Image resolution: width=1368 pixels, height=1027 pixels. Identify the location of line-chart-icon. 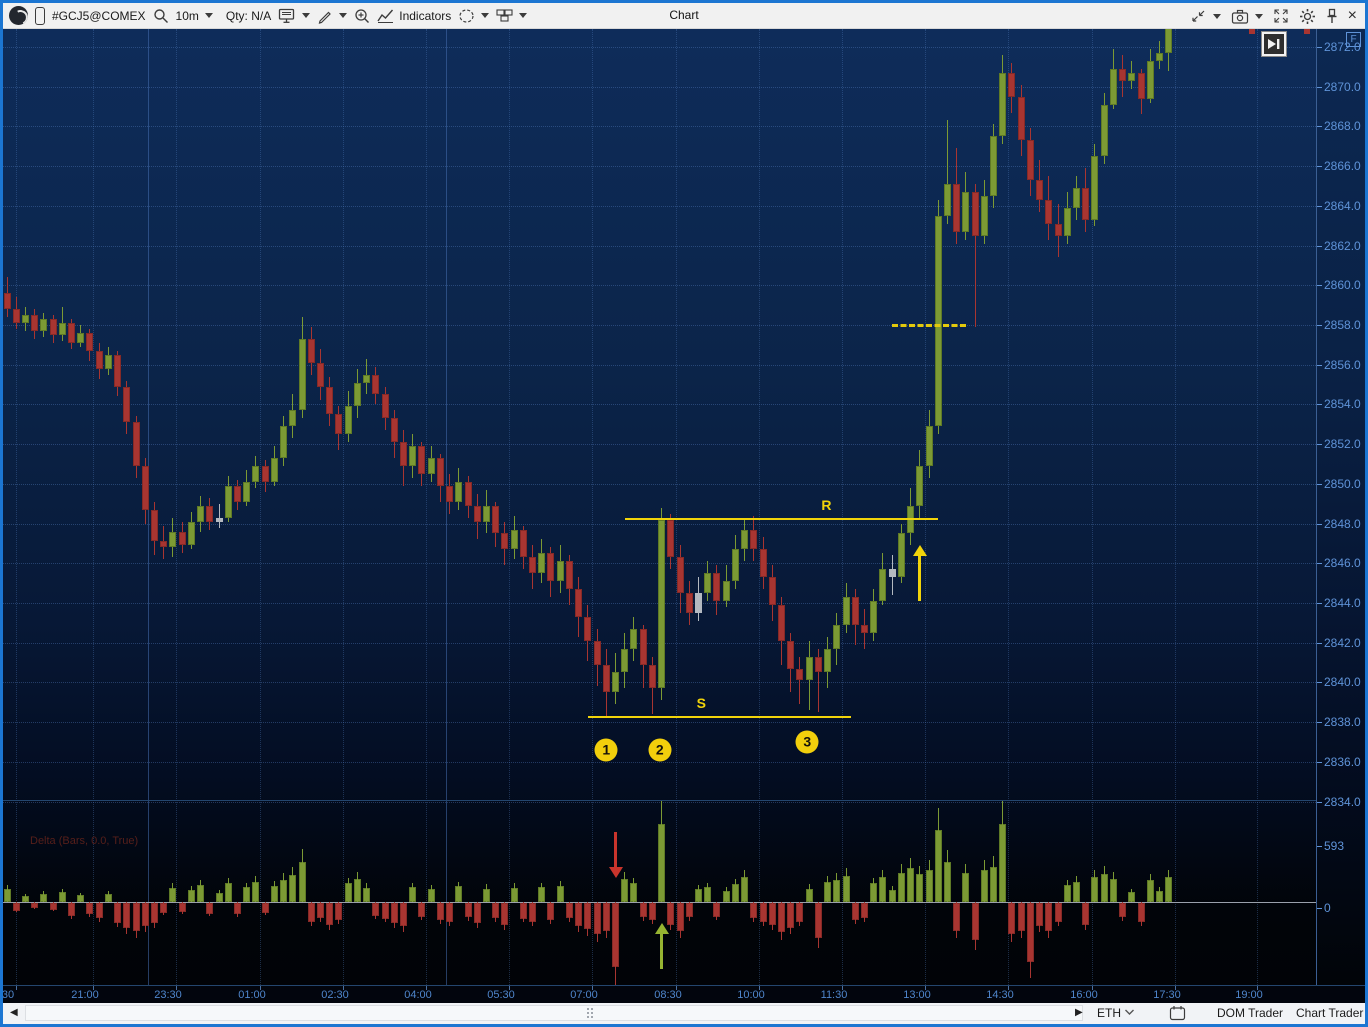
(385, 16).